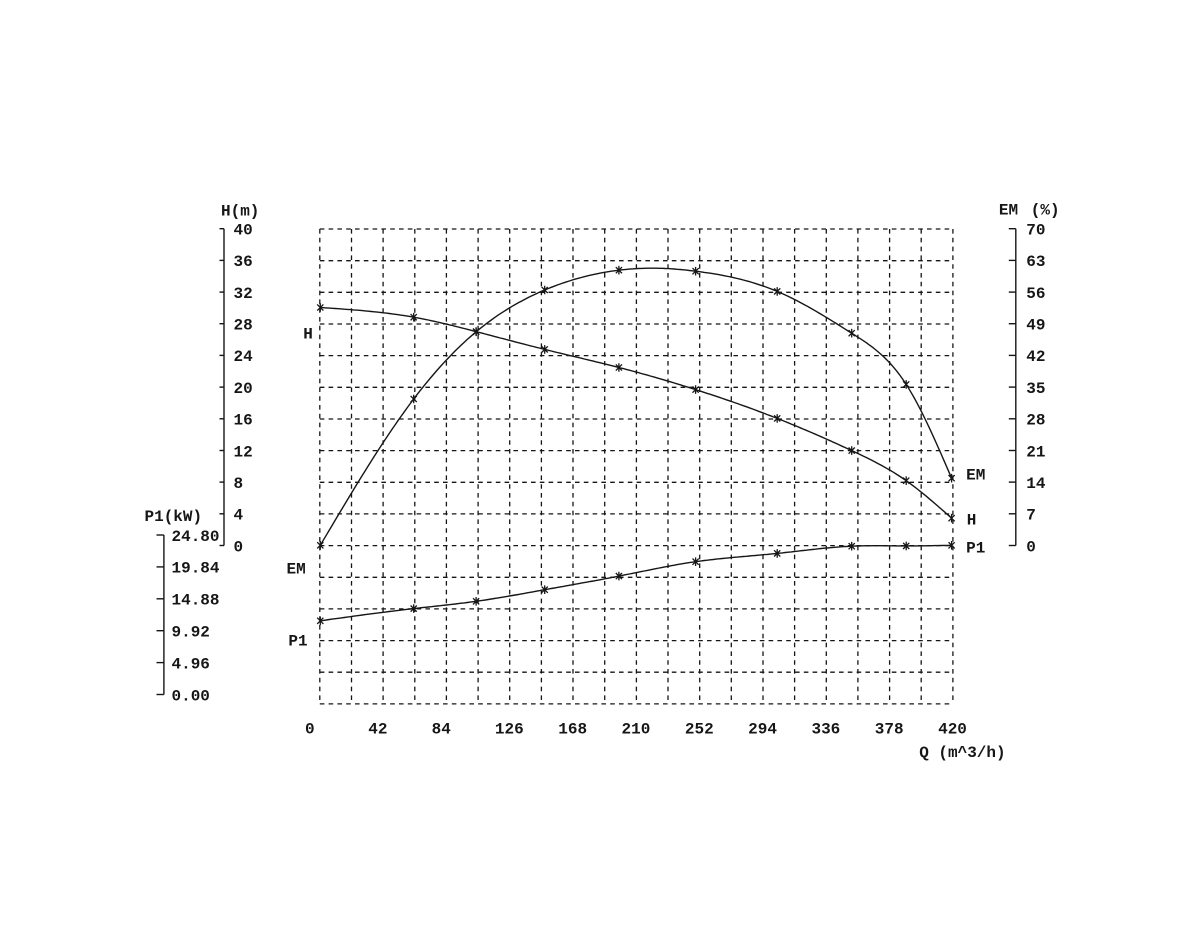  What do you see at coordinates (239, 516) in the screenshot?
I see `svg-text: 4` at bounding box center [239, 516].